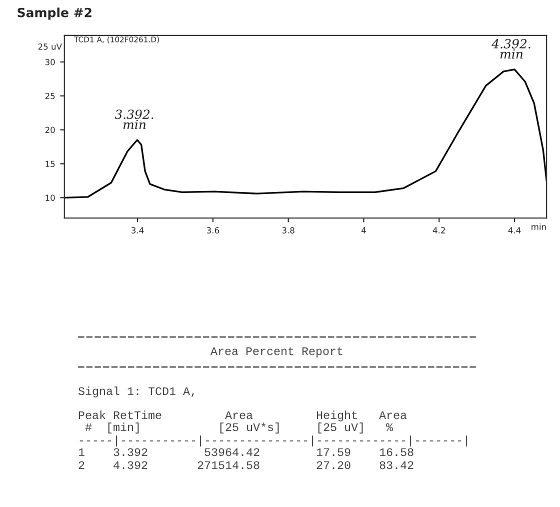  Describe the element at coordinates (514, 230) in the screenshot. I see `x-tick-label: 4.4` at that location.